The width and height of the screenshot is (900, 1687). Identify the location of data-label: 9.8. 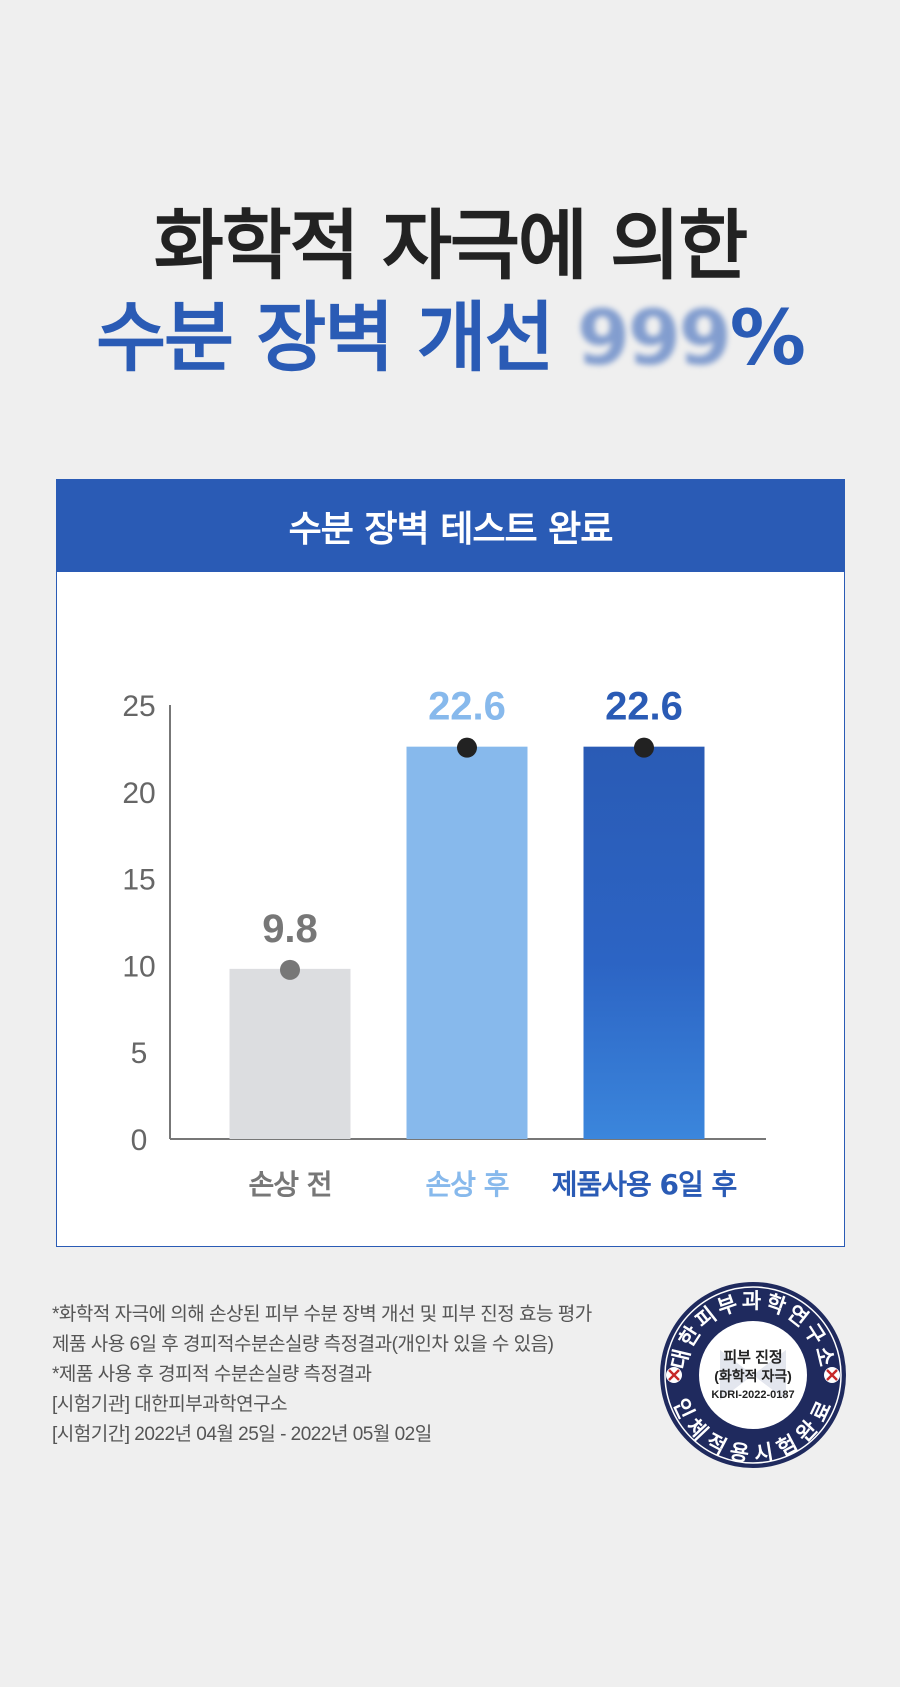
(290, 929).